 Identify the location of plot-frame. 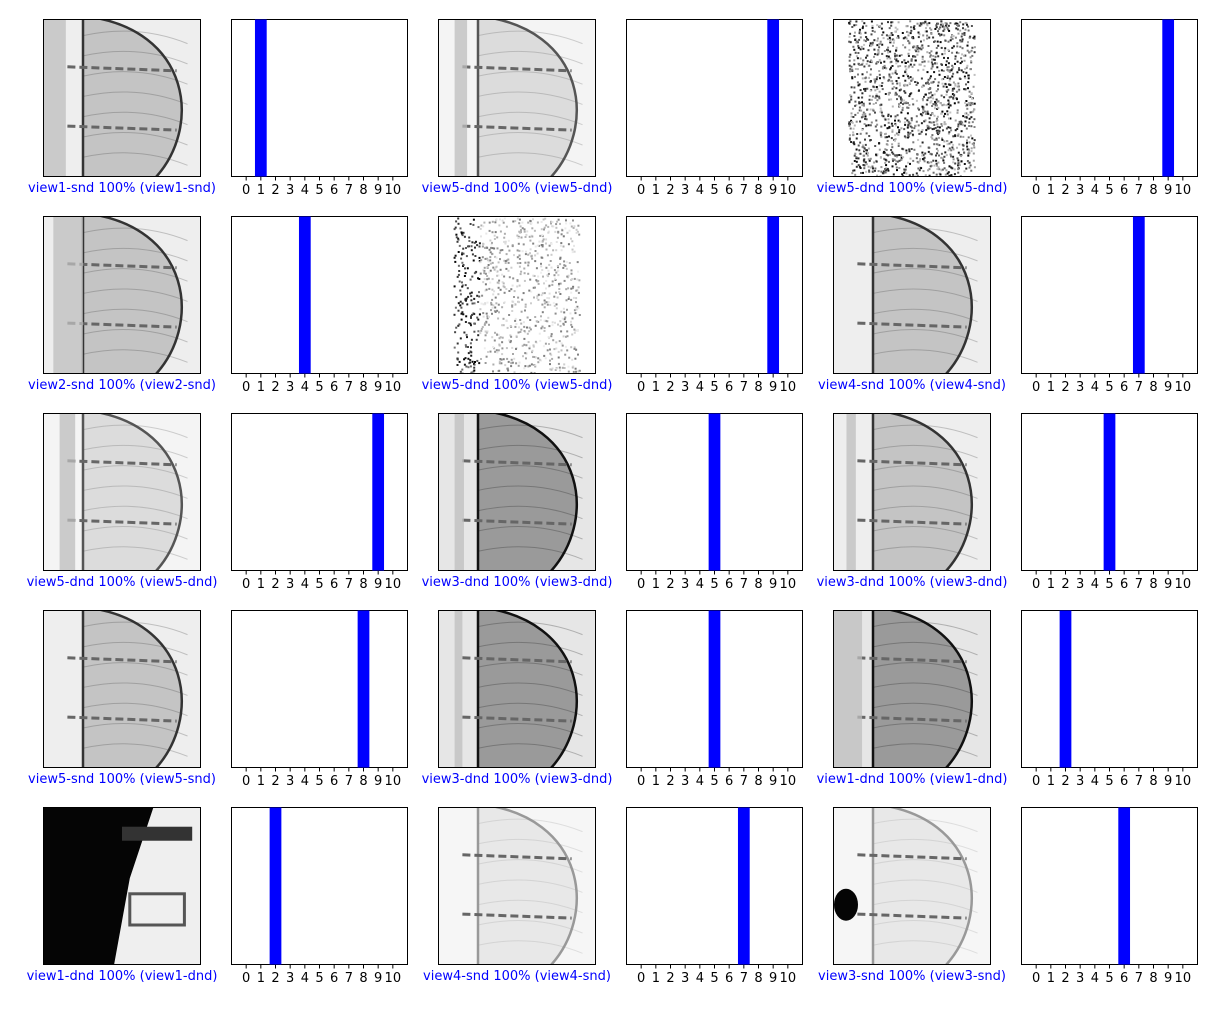
(1109, 689).